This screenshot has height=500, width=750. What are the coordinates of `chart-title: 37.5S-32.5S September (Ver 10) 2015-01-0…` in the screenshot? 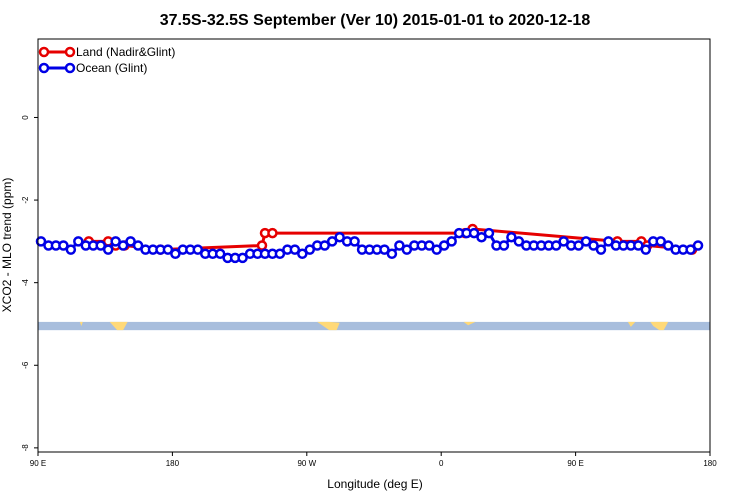 It's located at (375, 20).